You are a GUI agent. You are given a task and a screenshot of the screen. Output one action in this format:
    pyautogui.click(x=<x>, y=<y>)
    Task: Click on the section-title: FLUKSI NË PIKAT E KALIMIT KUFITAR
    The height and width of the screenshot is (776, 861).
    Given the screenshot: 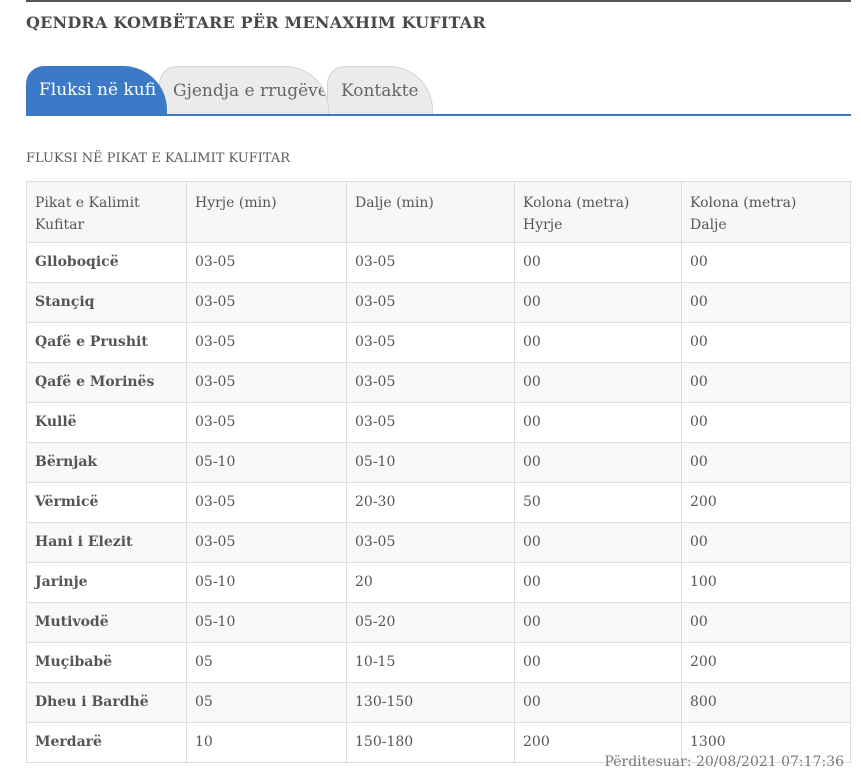 What is the action you would take?
    pyautogui.click(x=158, y=158)
    